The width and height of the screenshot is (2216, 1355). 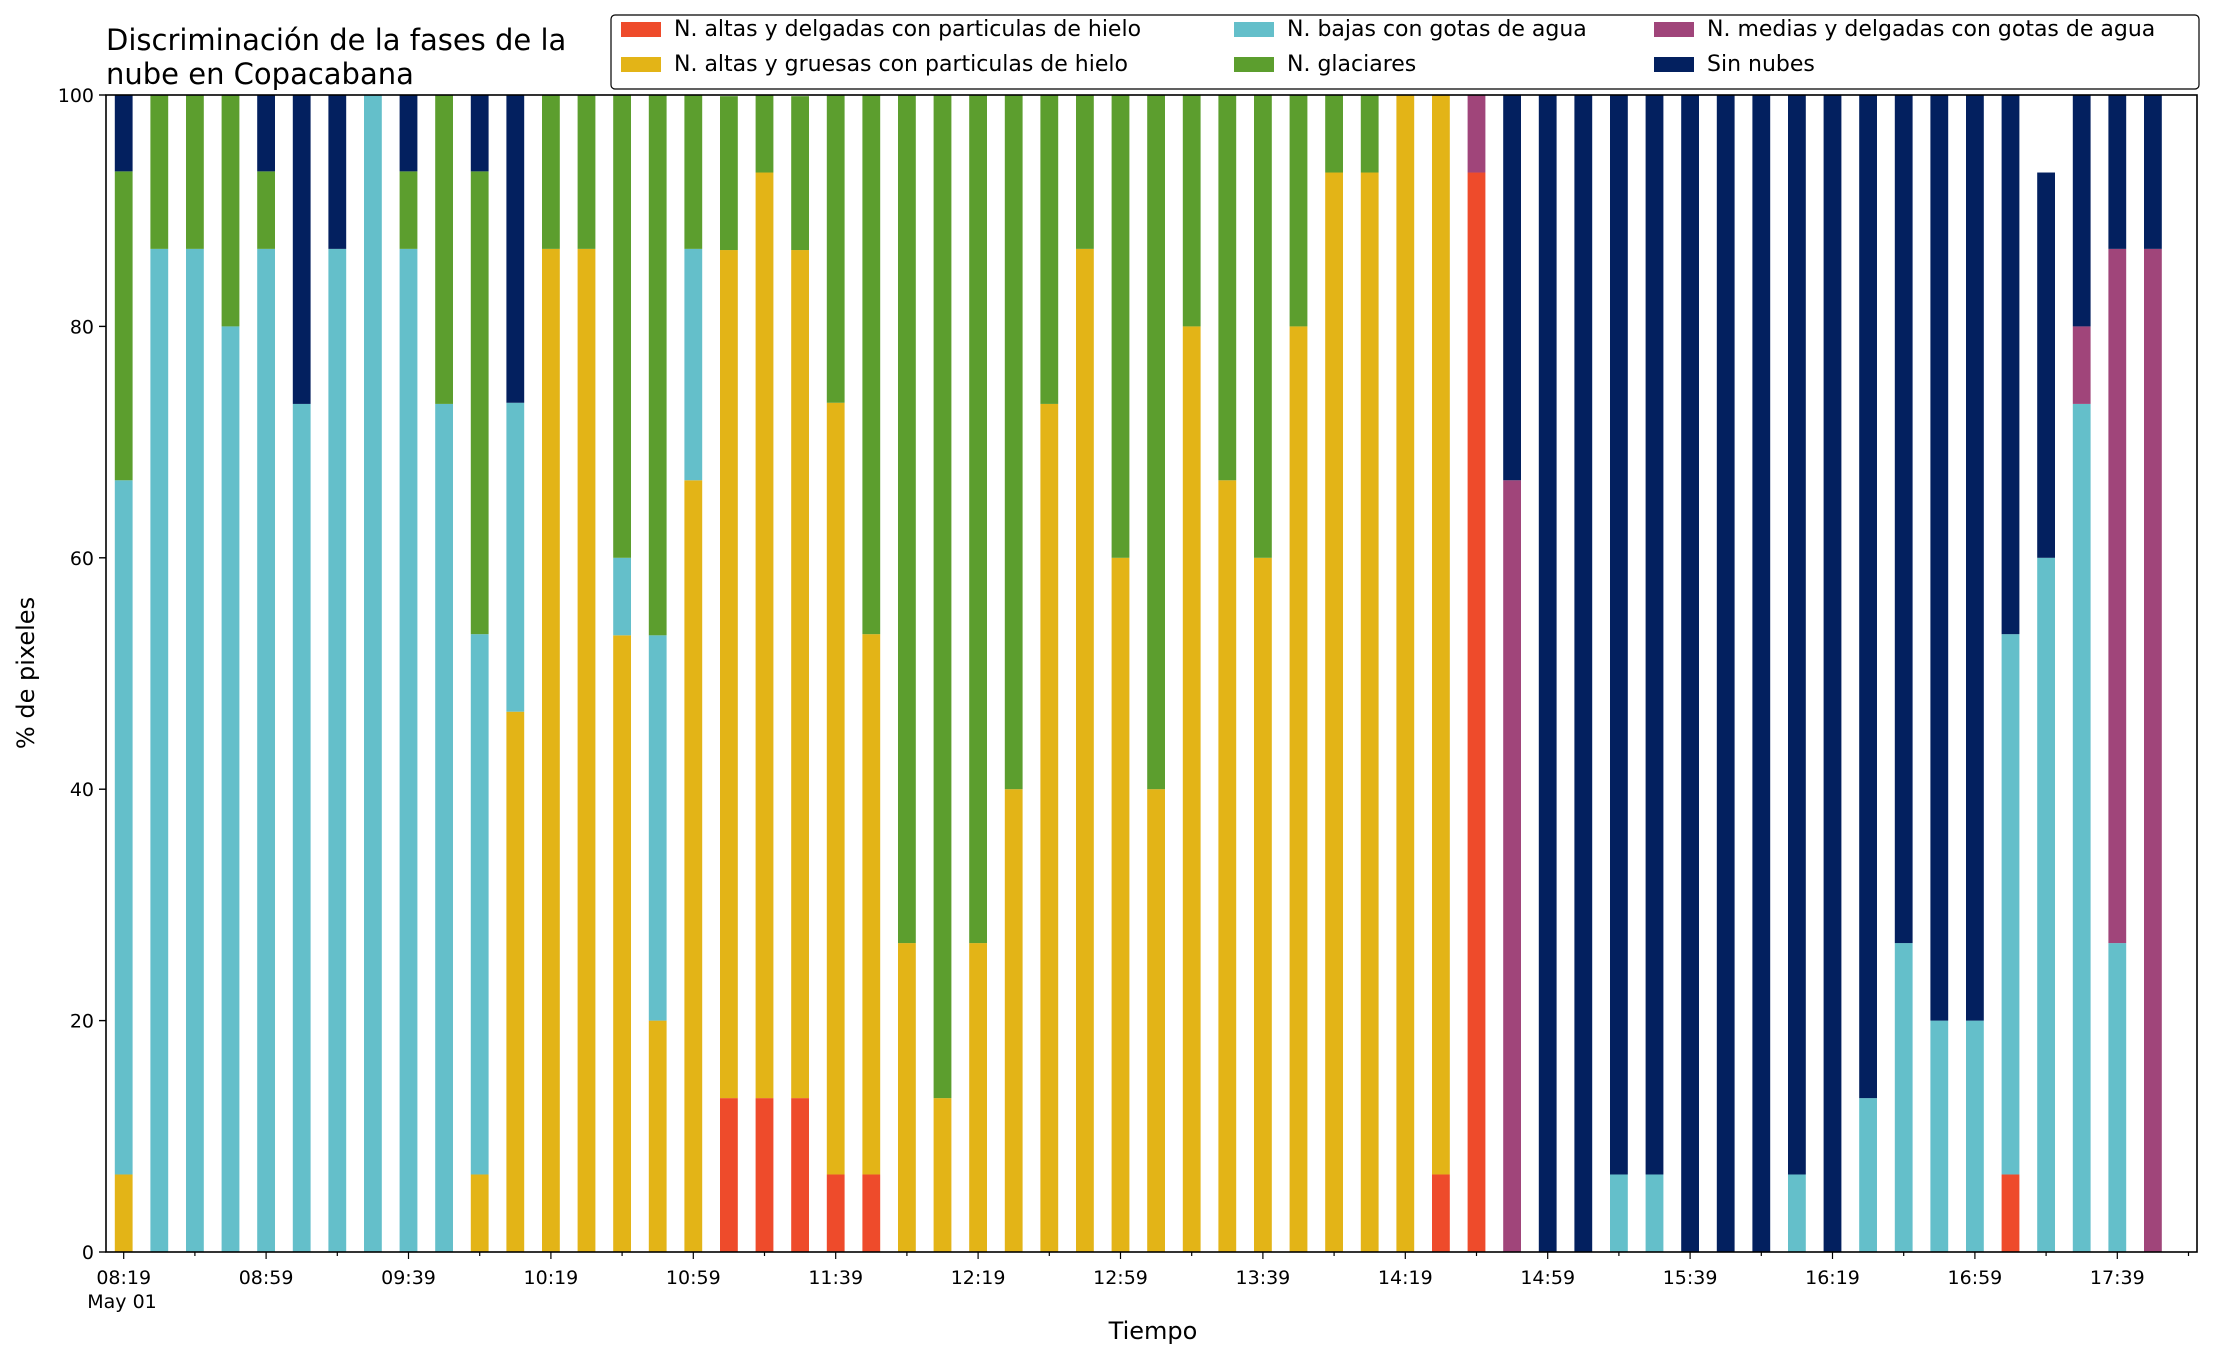 I want to click on legend-label: N. glaciares, so click(x=1351, y=64).